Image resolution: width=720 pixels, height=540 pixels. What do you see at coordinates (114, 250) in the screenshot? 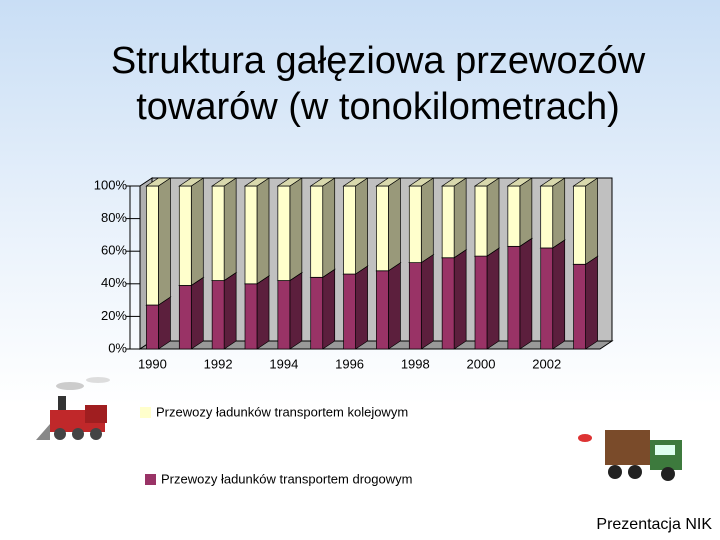
I see `y-tick-label: 60%` at bounding box center [114, 250].